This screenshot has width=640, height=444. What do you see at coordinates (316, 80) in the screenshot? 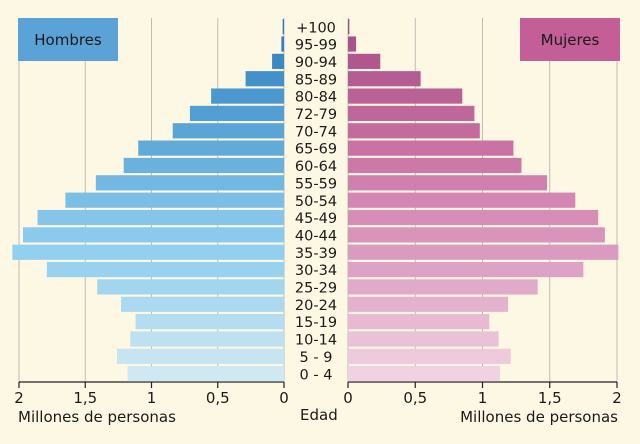
I see `age-label-3: 85-89` at bounding box center [316, 80].